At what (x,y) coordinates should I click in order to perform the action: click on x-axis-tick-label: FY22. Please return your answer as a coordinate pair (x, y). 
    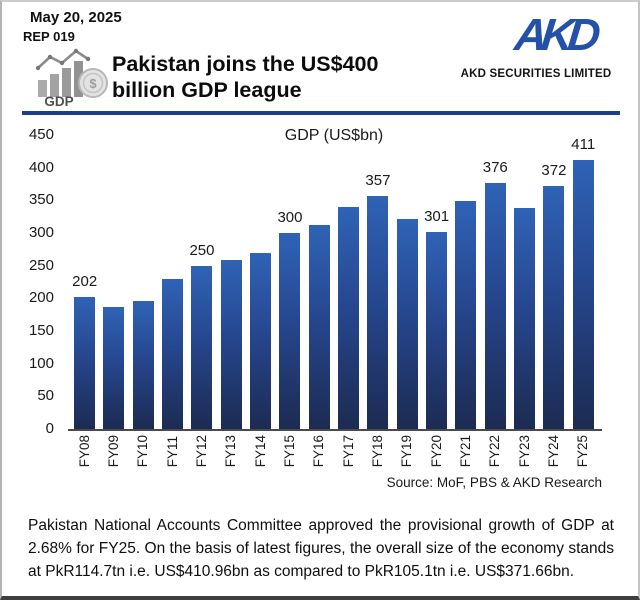
    Looking at the image, I should click on (495, 451).